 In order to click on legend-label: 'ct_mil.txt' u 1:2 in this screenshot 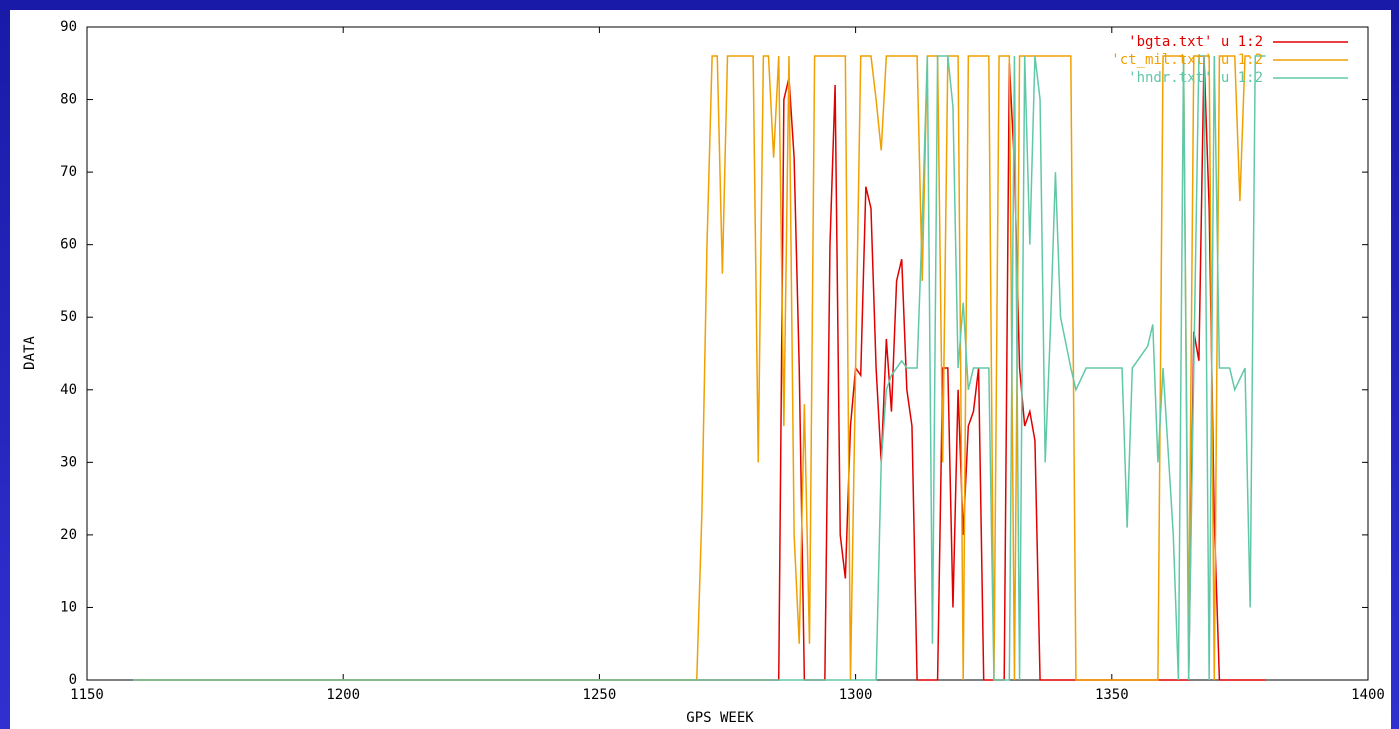, I will do `click(1187, 60)`.